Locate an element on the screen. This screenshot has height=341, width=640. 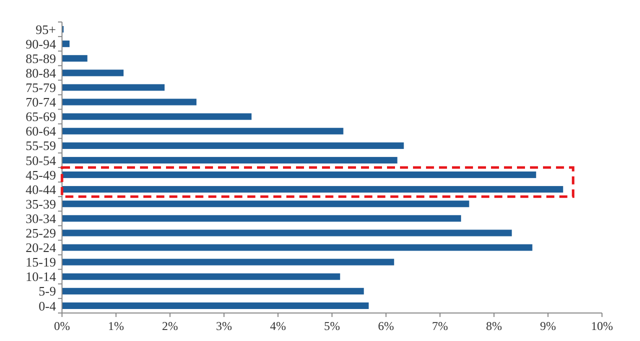
y-tick-label: 35-39 is located at coordinates (41, 204).